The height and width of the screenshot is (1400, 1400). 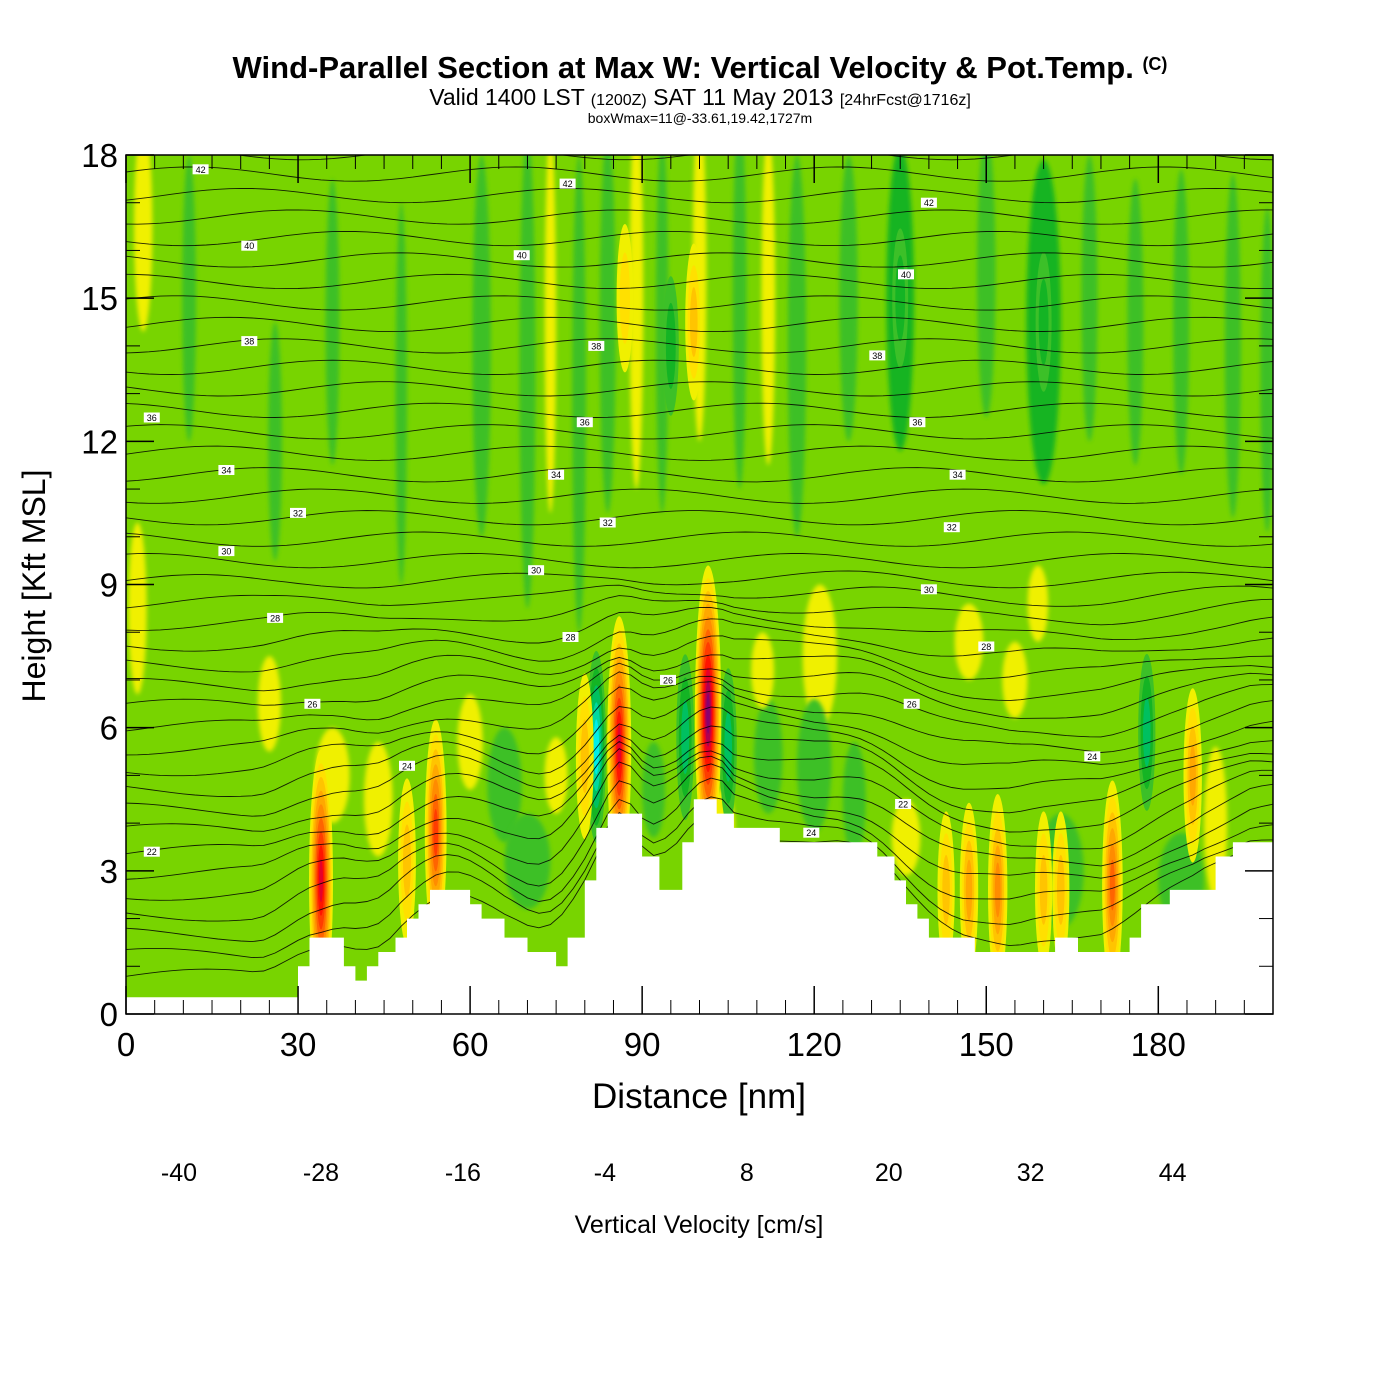 I want to click on y-tick: 15, so click(x=677, y=298).